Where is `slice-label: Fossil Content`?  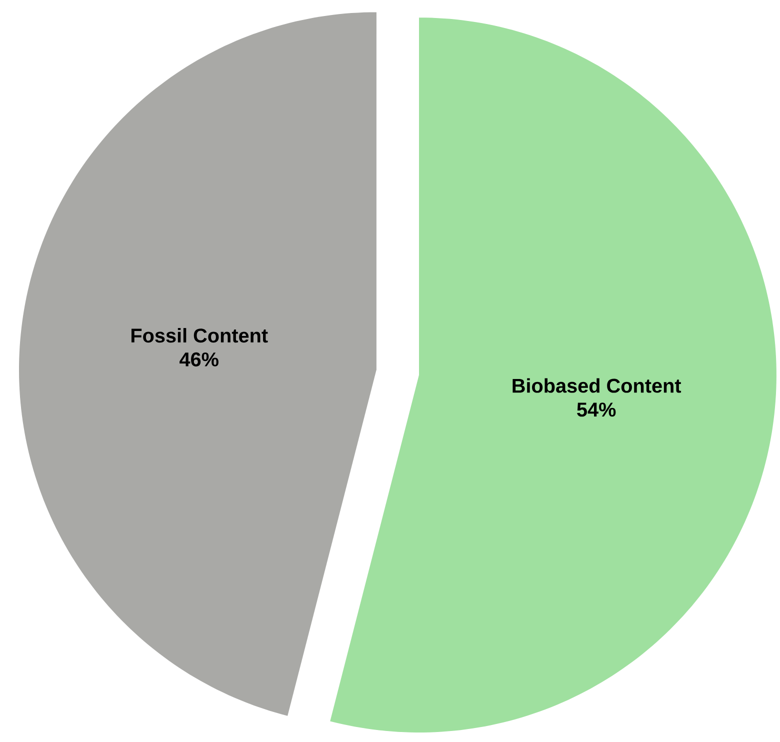 slice-label: Fossil Content is located at coordinates (200, 335).